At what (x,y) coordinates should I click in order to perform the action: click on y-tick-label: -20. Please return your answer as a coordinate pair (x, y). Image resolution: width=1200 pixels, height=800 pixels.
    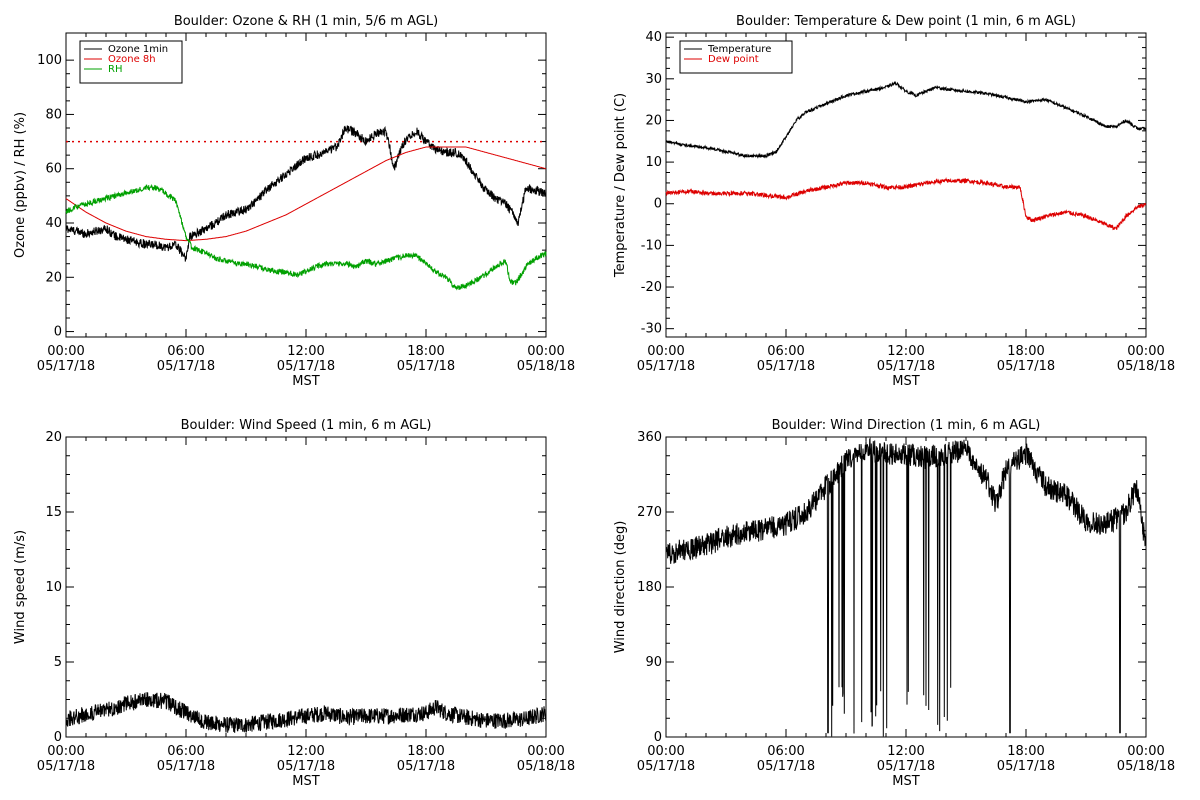
    Looking at the image, I should click on (651, 287).